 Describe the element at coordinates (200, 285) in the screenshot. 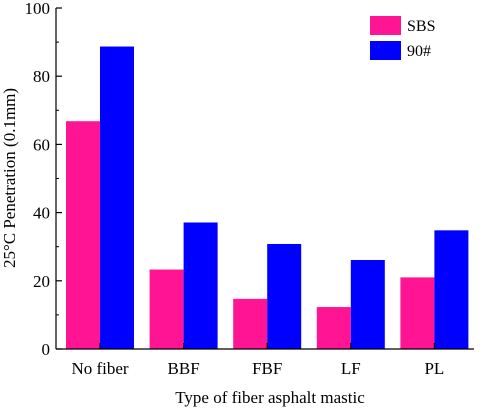

I see `bar-90-bbf` at that location.